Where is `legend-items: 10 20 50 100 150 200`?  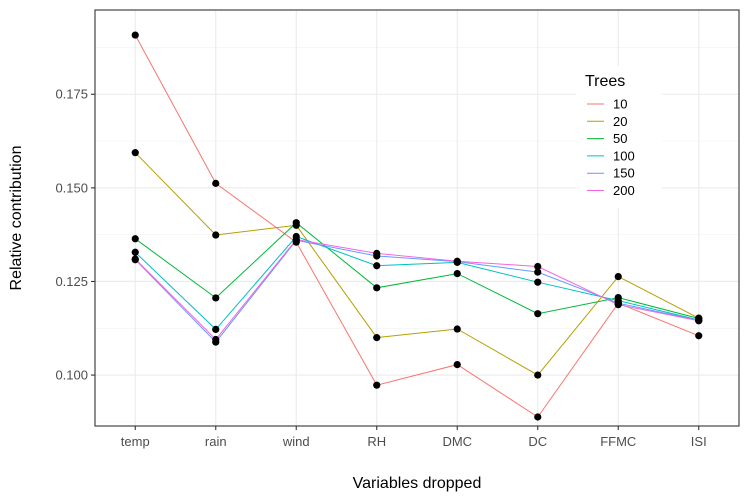 legend-items: 10 20 50 100 150 200 is located at coordinates (611, 147).